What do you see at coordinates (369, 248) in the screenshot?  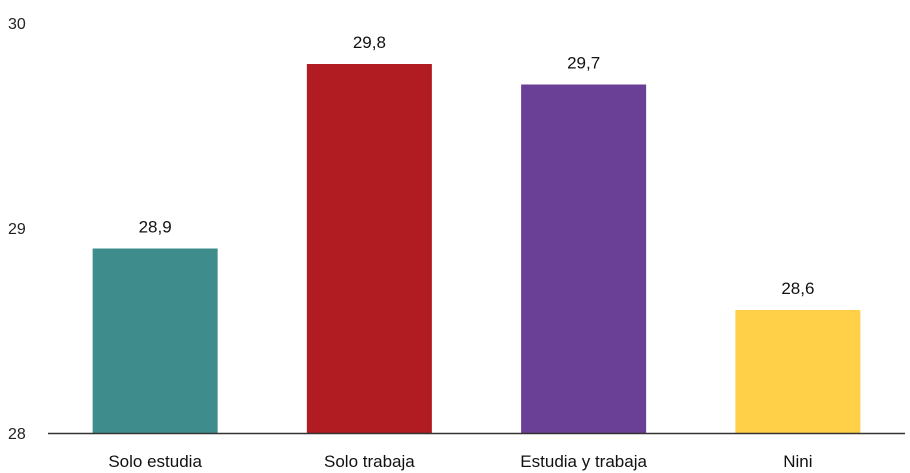 I see `bar-solo-trabaja` at bounding box center [369, 248].